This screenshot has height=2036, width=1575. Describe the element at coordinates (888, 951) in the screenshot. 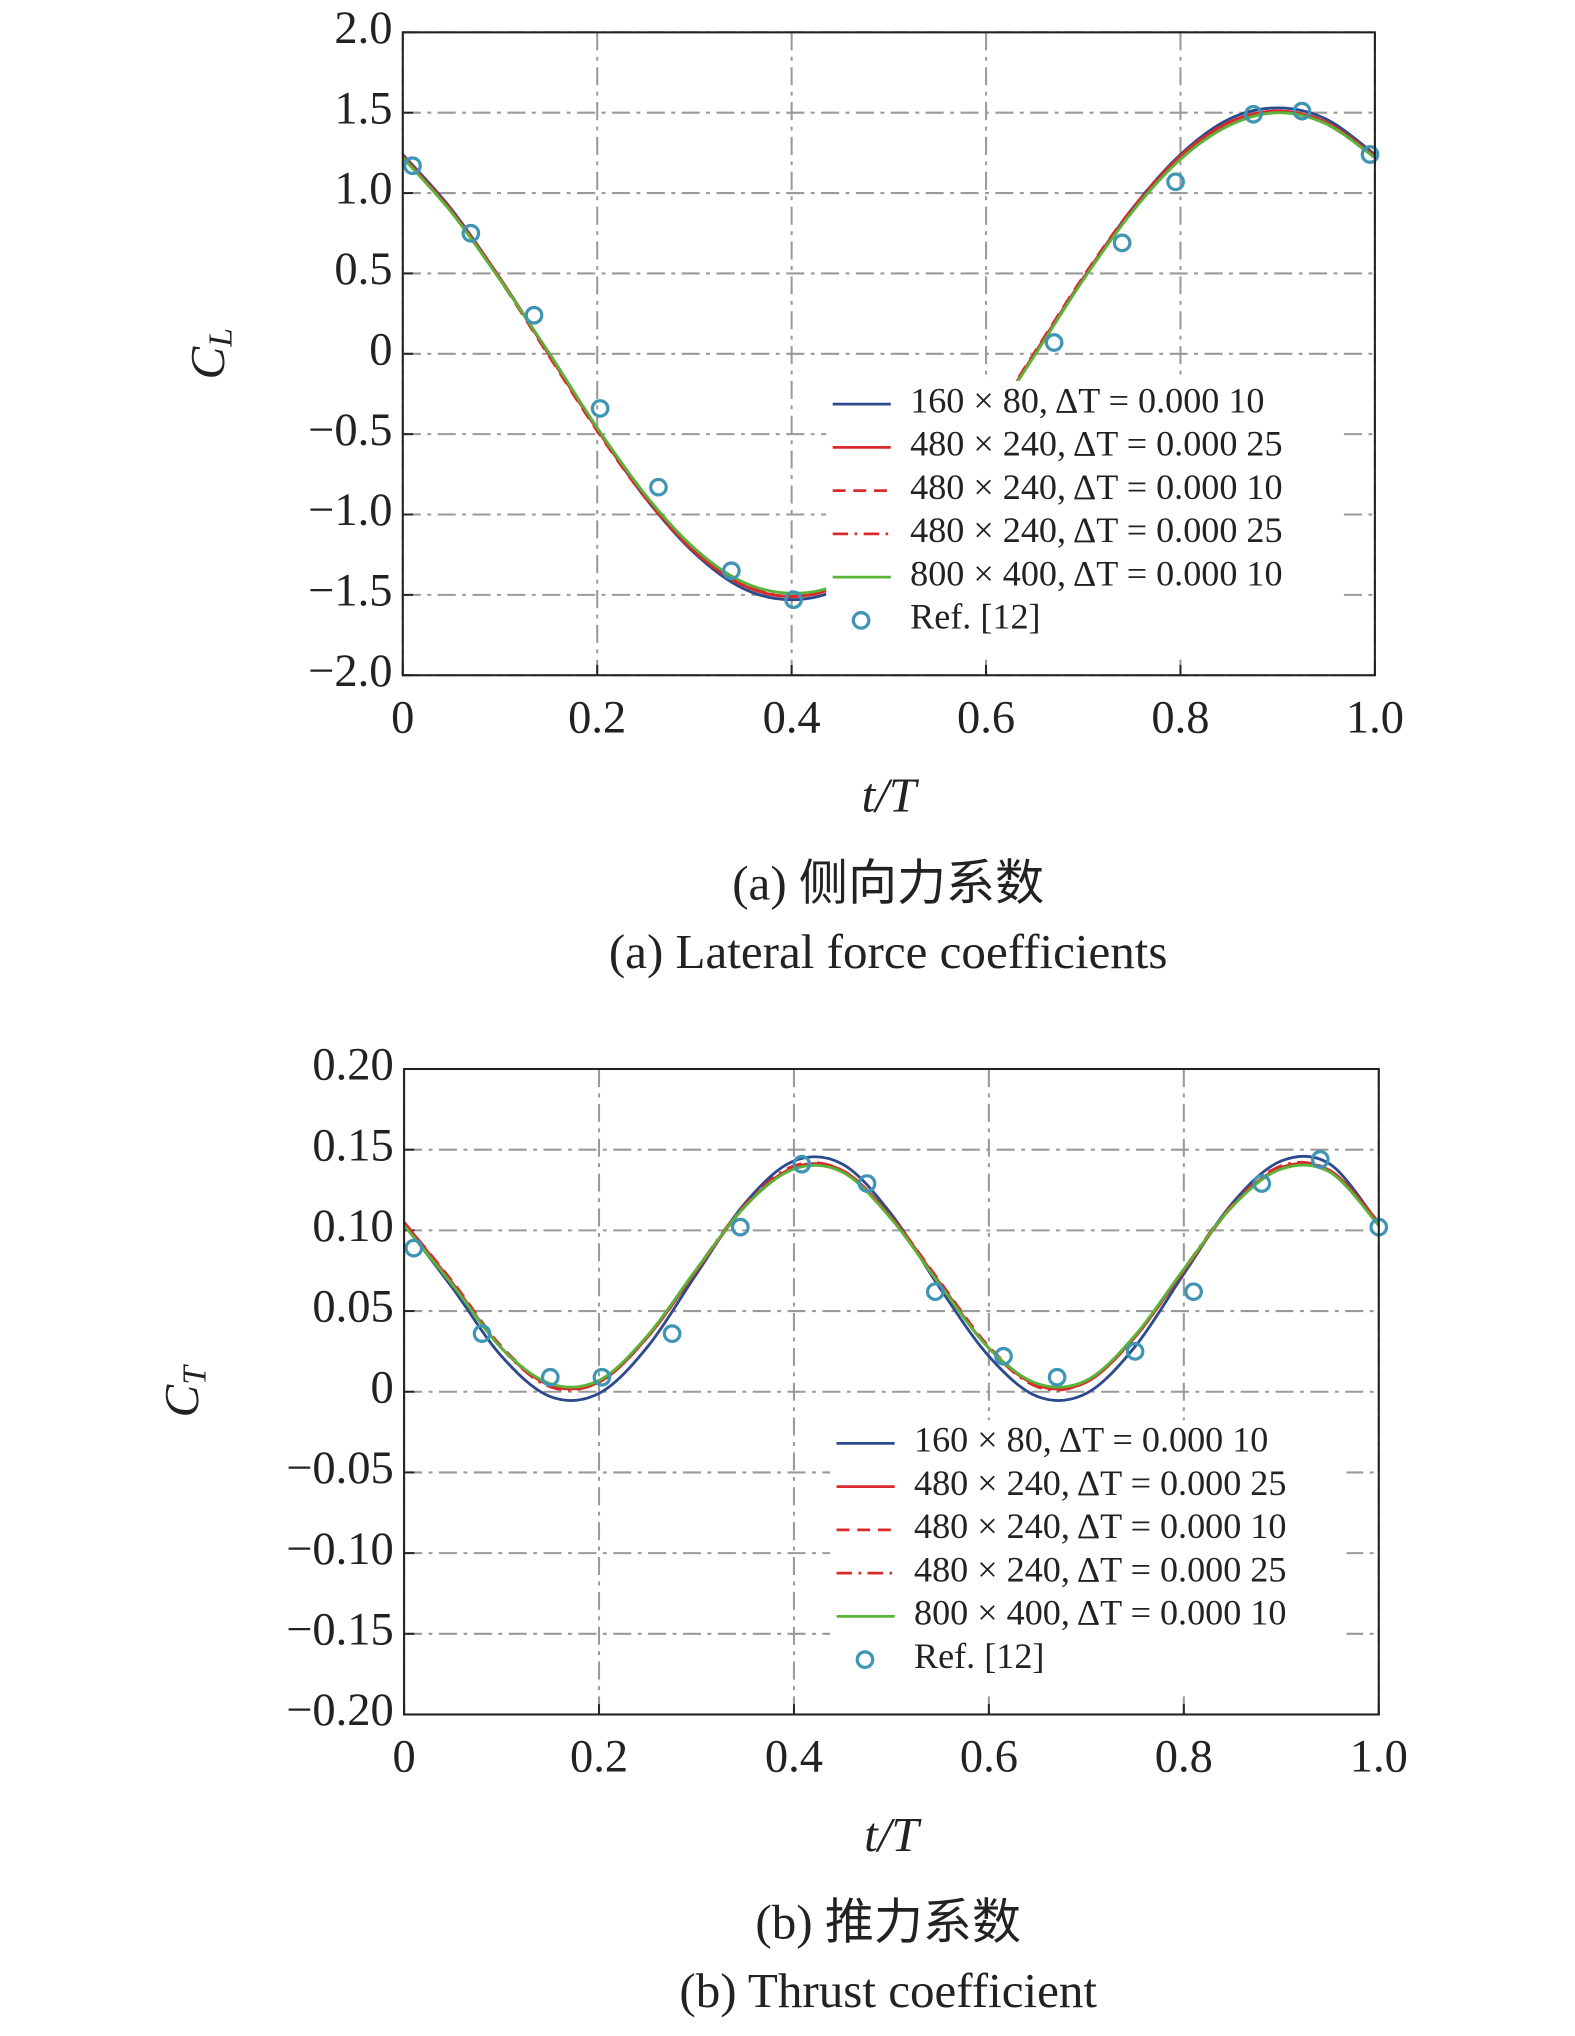

I see `caption: (a) Lateral force coefficients` at that location.